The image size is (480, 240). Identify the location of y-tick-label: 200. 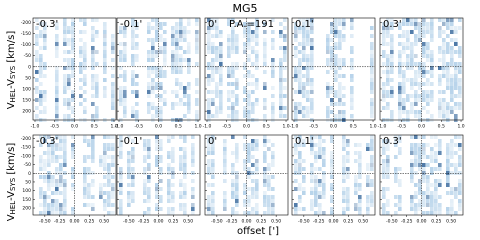
(26, 209).